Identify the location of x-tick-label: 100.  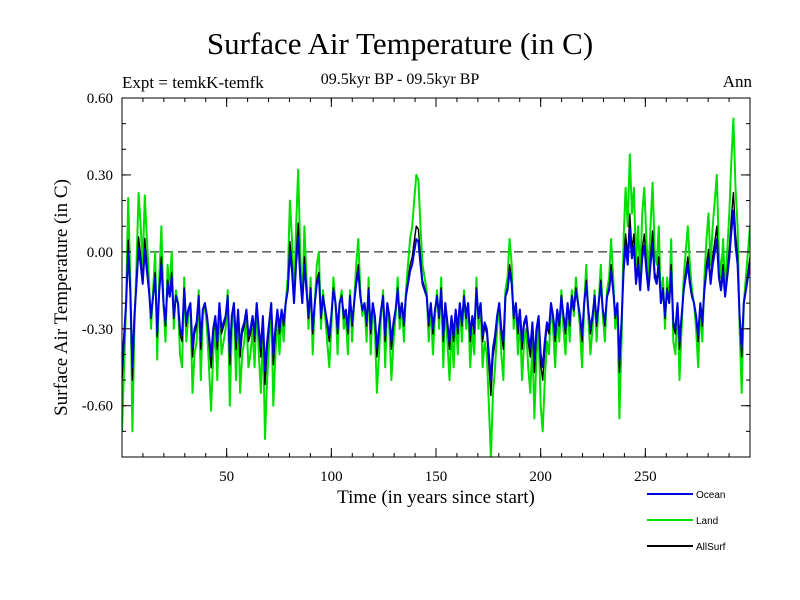
(331, 477).